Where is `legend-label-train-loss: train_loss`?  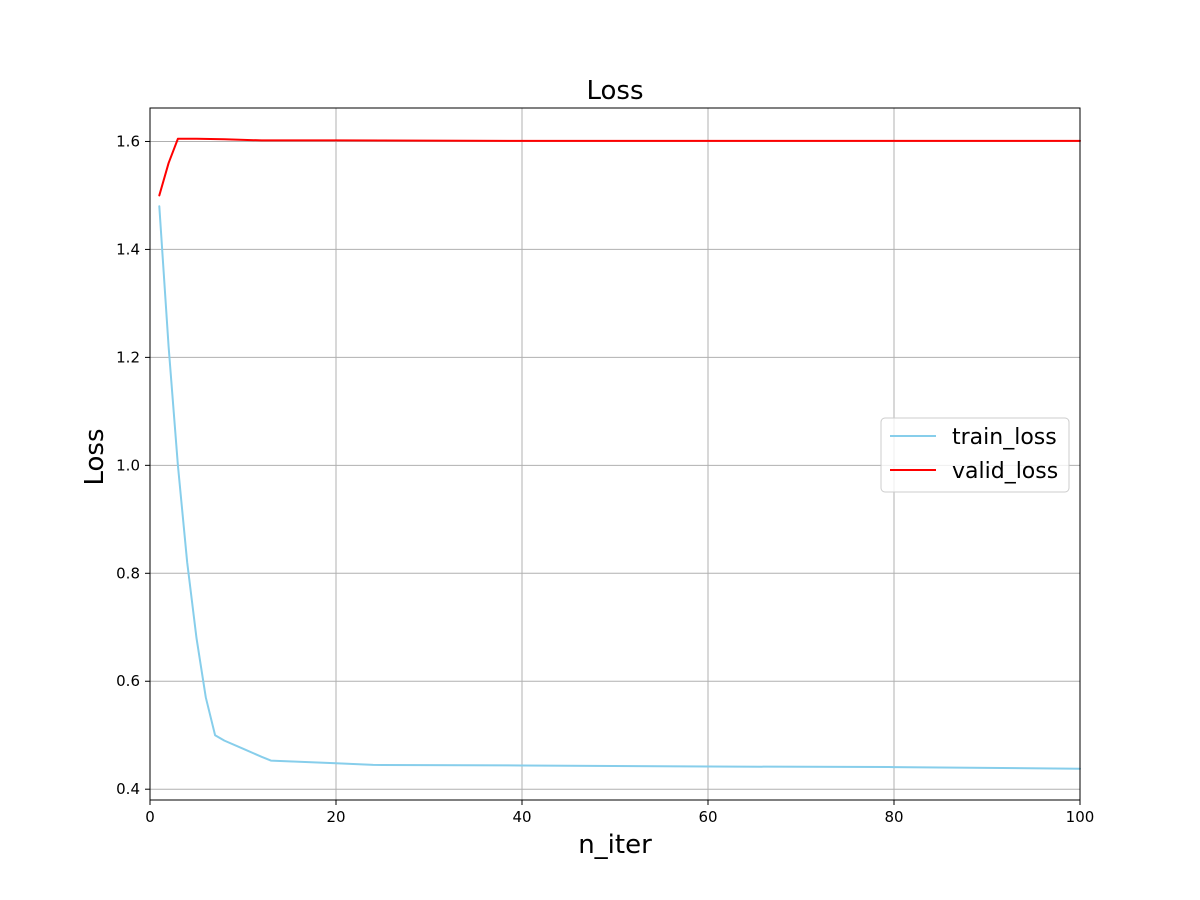 legend-label-train-loss: train_loss is located at coordinates (1004, 437).